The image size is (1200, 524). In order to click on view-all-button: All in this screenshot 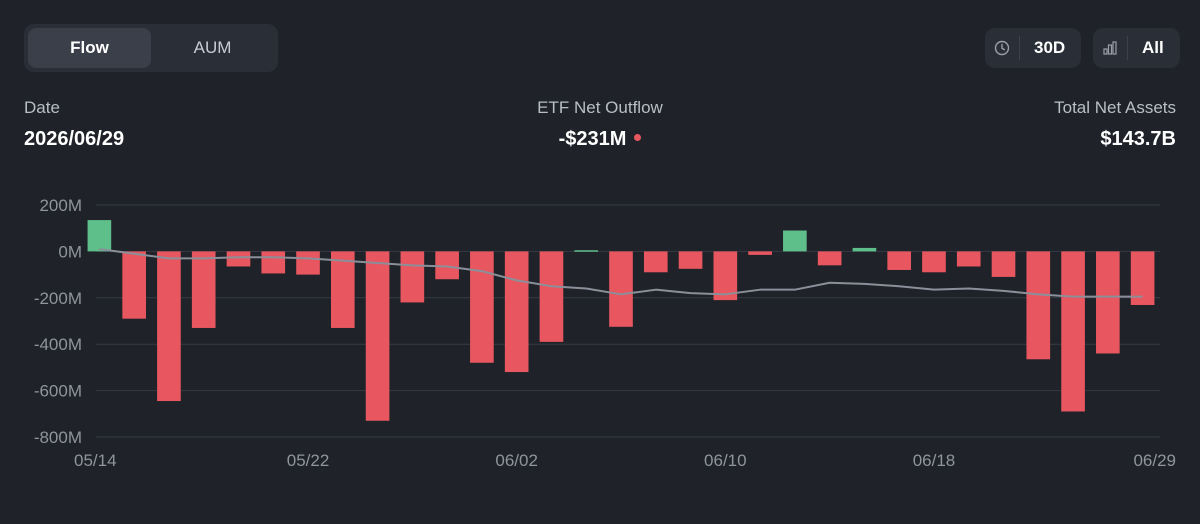, I will do `click(1136, 48)`.